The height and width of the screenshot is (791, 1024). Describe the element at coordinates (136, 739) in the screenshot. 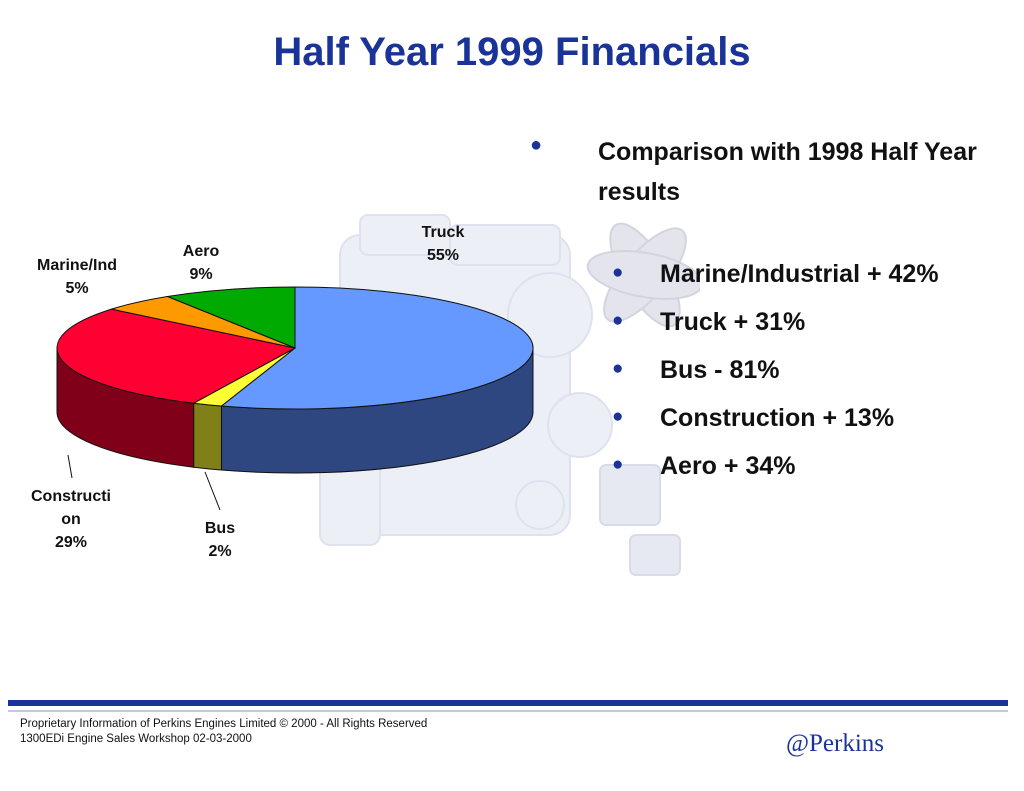

I see `footer-line-2: 1300EDi Engine Sales Workshop 02-03-2000` at that location.